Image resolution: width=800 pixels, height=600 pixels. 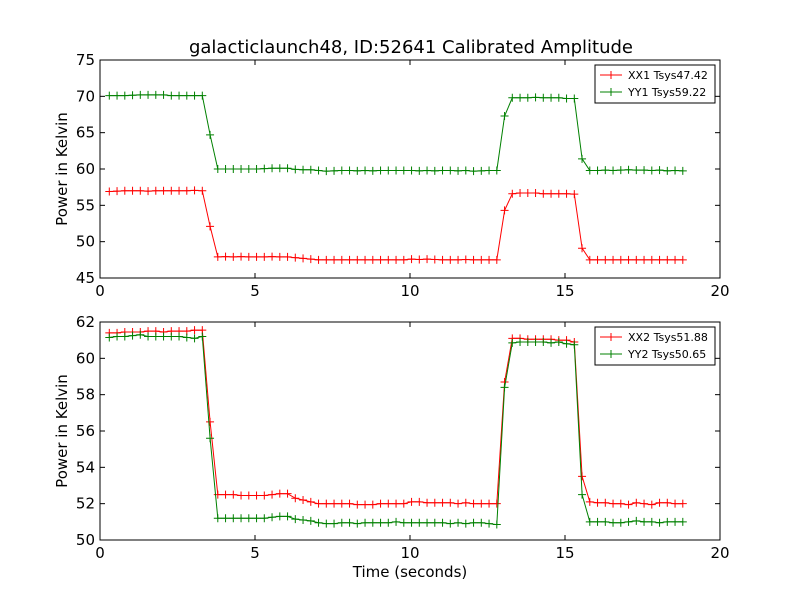 What do you see at coordinates (396, 133) in the screenshot?
I see `series-yy1` at bounding box center [396, 133].